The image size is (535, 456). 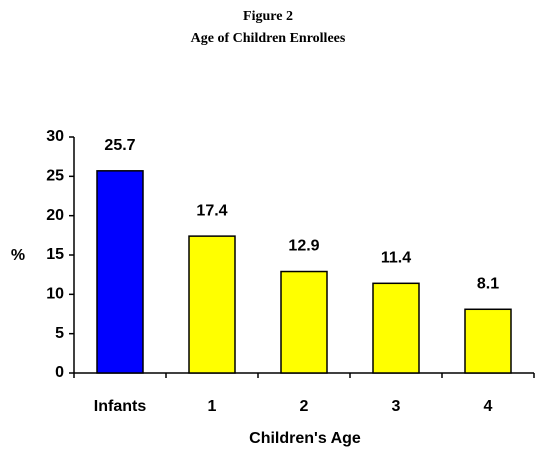 What do you see at coordinates (488, 406) in the screenshot?
I see `x-tick-label: 4` at bounding box center [488, 406].